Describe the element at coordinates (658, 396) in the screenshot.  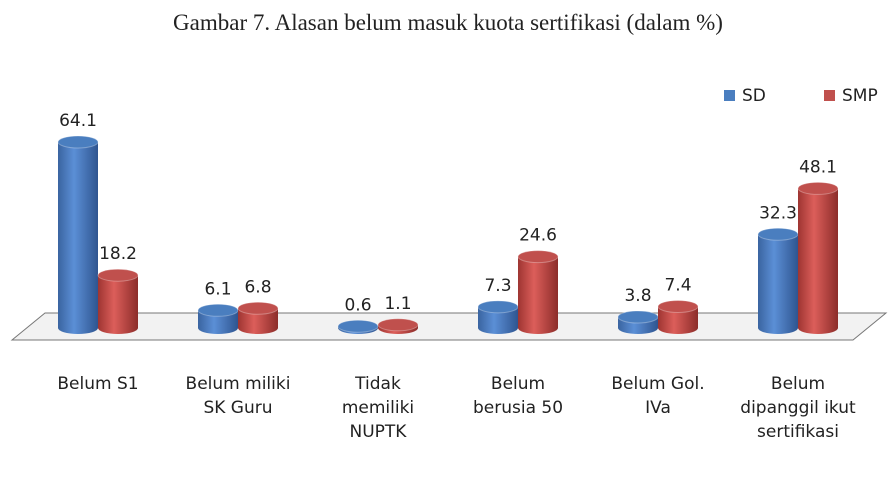
I see `x-tick-label: Belum Gol. IVa` at that location.